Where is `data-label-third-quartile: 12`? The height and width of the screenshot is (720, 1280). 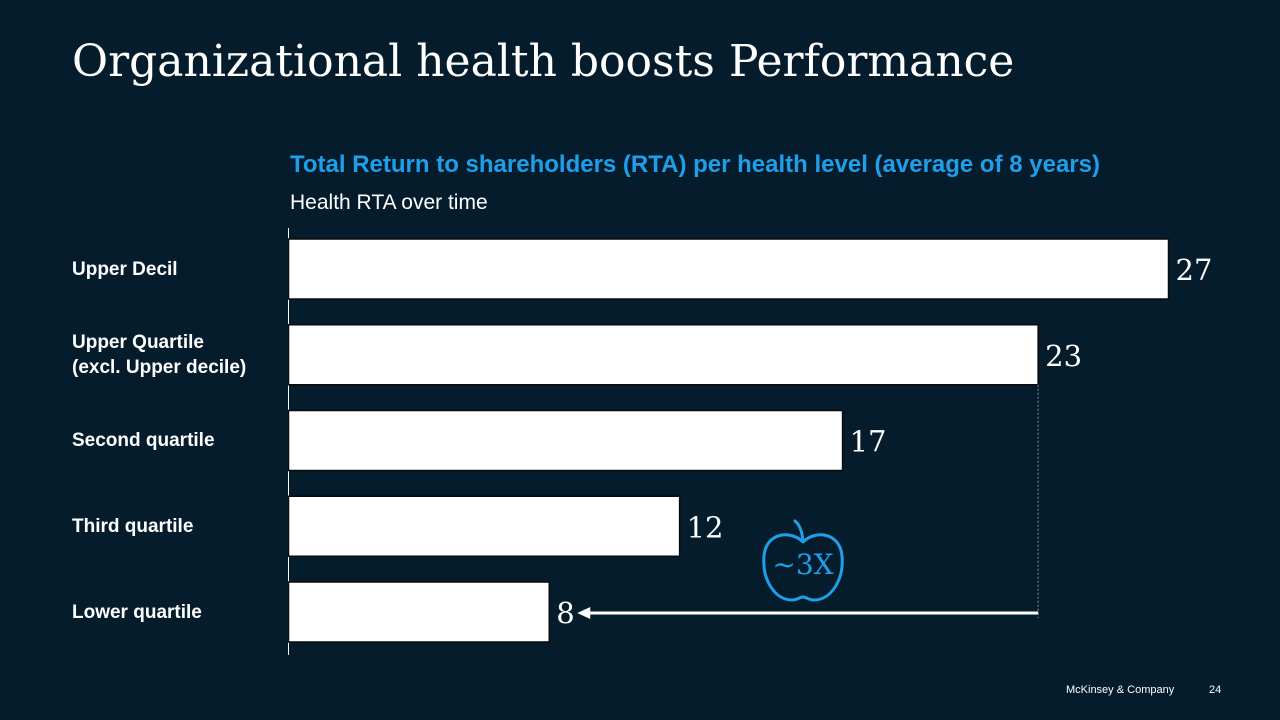 data-label-third-quartile: 12 is located at coordinates (705, 527).